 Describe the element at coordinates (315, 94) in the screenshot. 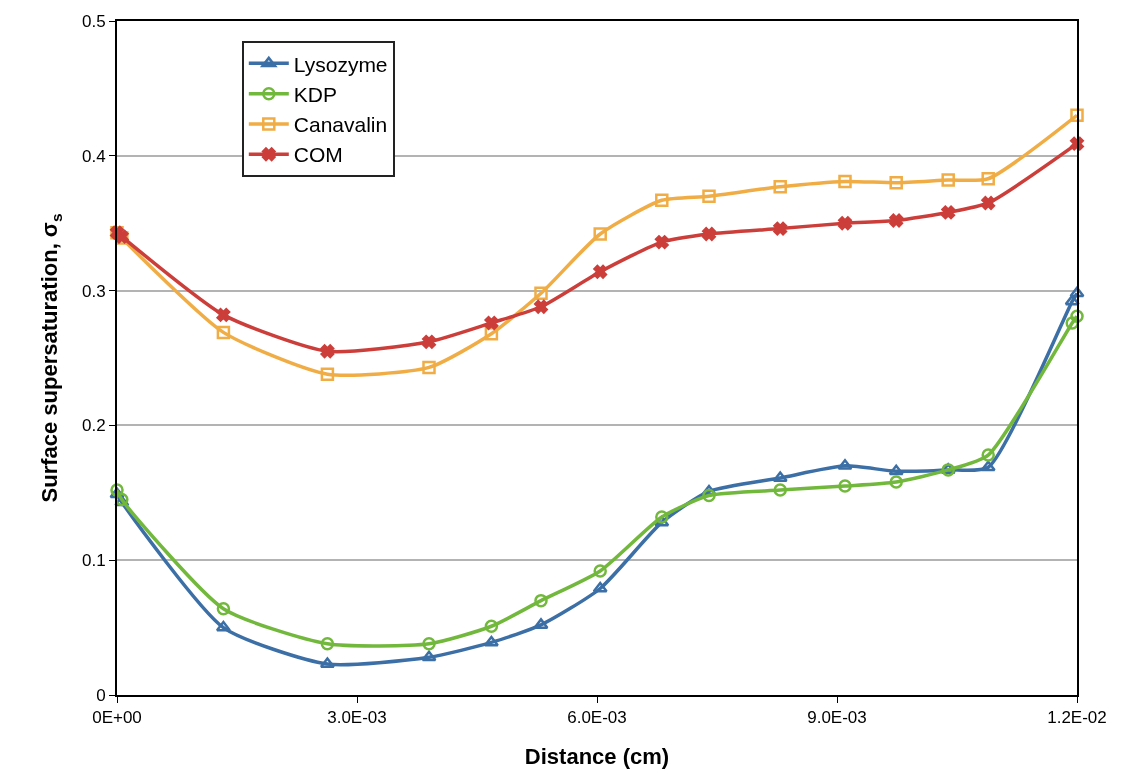

I see `legend-label: KDP` at that location.